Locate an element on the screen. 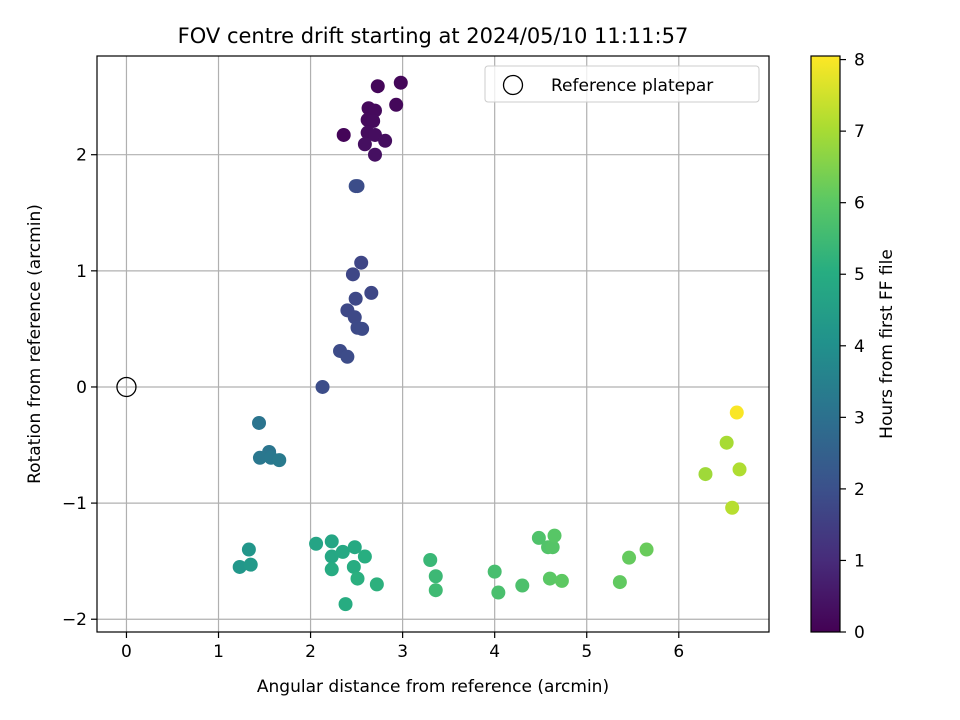 This screenshot has width=960, height=720. x-tick-label: 2 is located at coordinates (310, 652).